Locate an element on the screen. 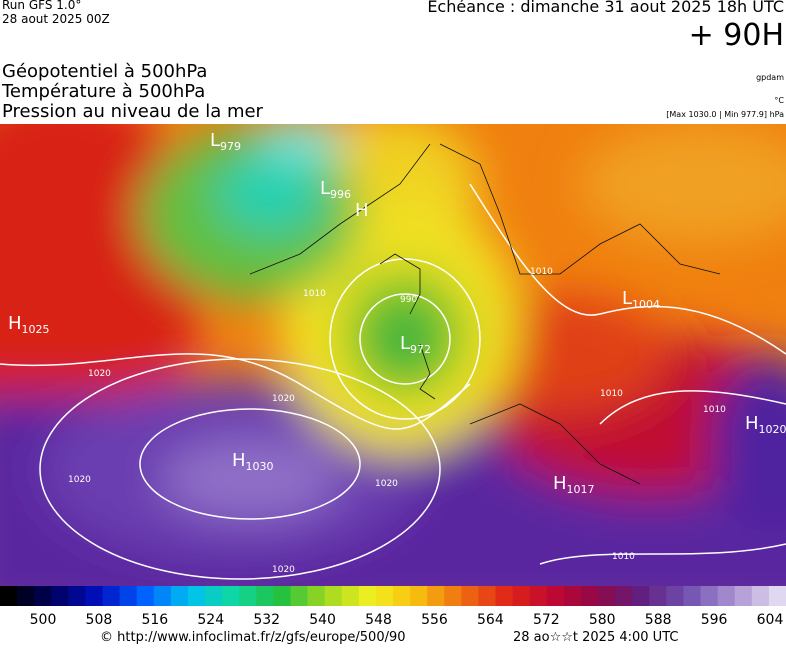 The image size is (786, 648). pressure-center: H is located at coordinates (362, 210).